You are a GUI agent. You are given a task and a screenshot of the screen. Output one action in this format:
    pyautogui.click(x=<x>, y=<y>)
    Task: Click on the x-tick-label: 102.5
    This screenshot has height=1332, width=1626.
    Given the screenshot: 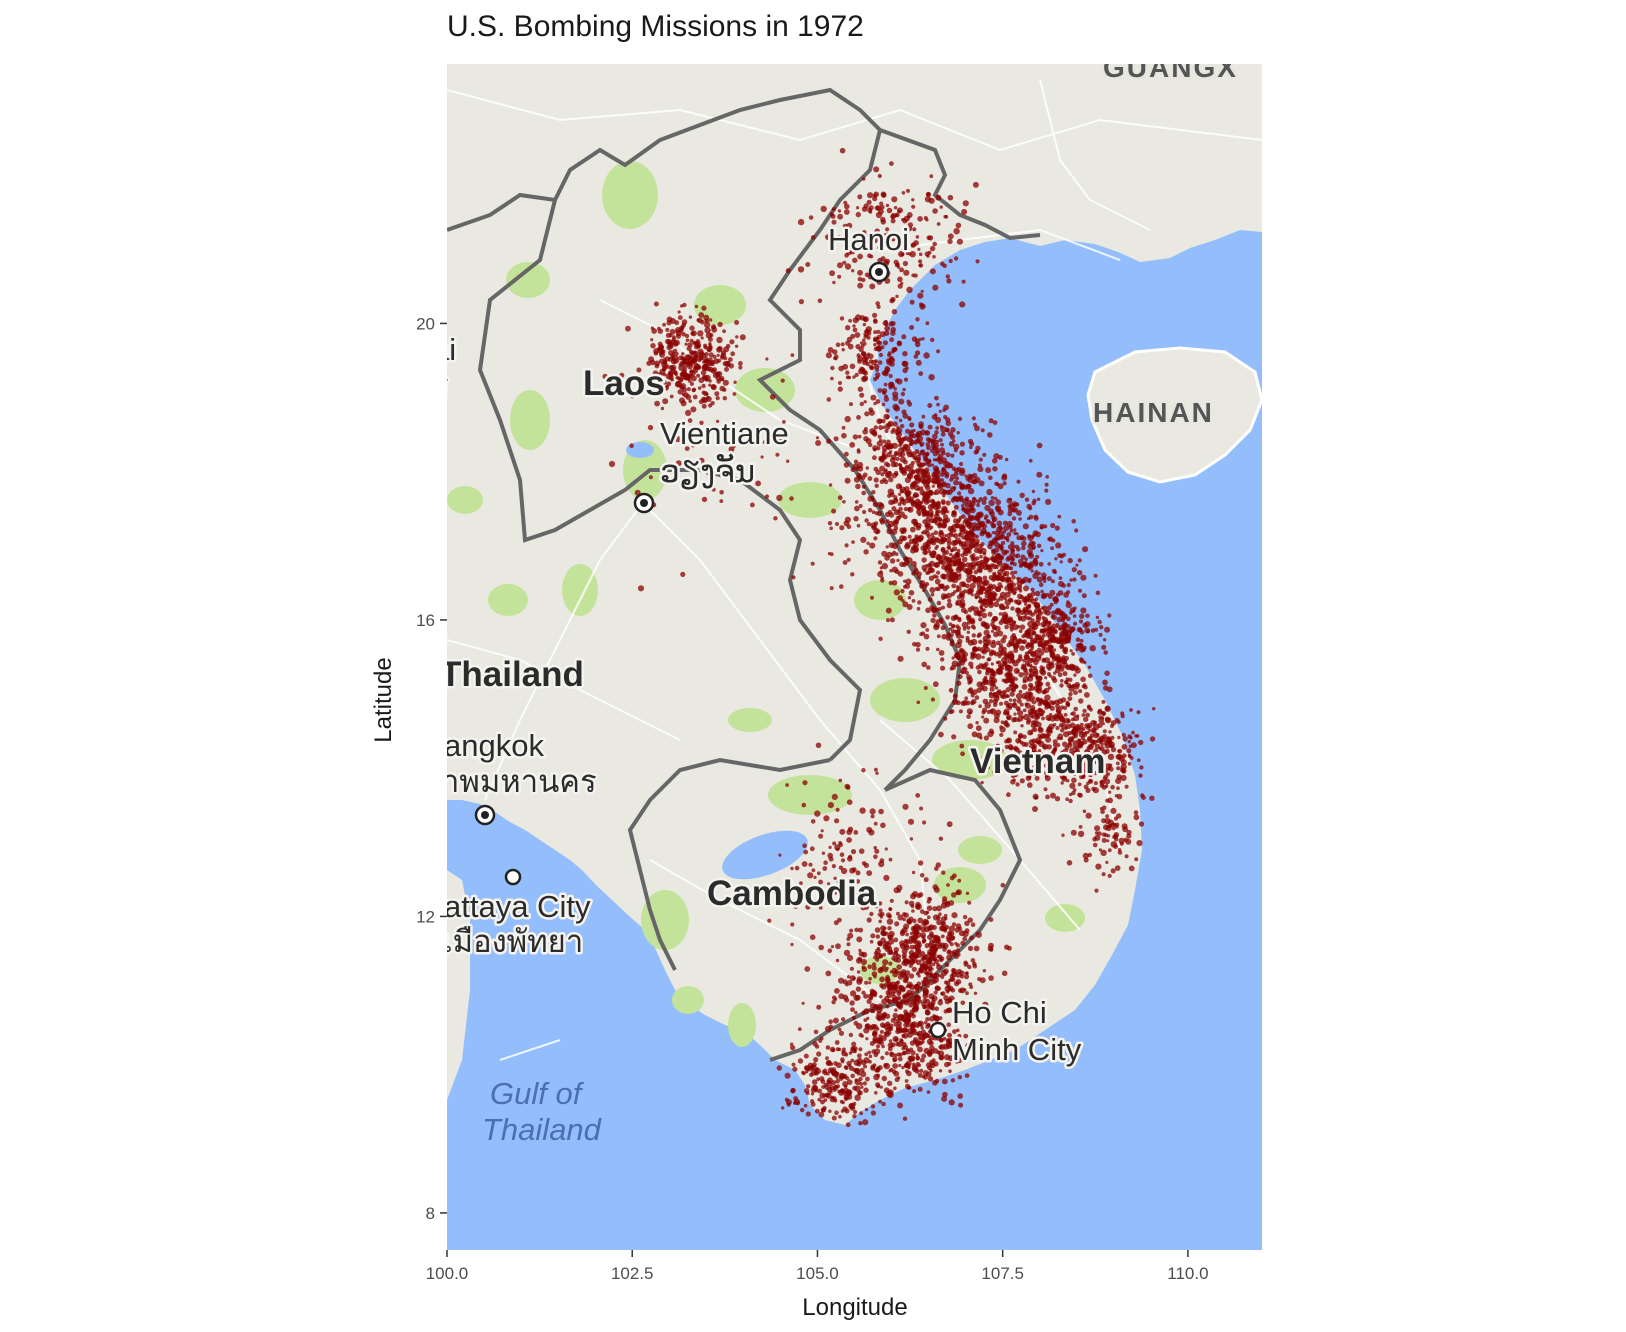 What is the action you would take?
    pyautogui.click(x=632, y=1273)
    